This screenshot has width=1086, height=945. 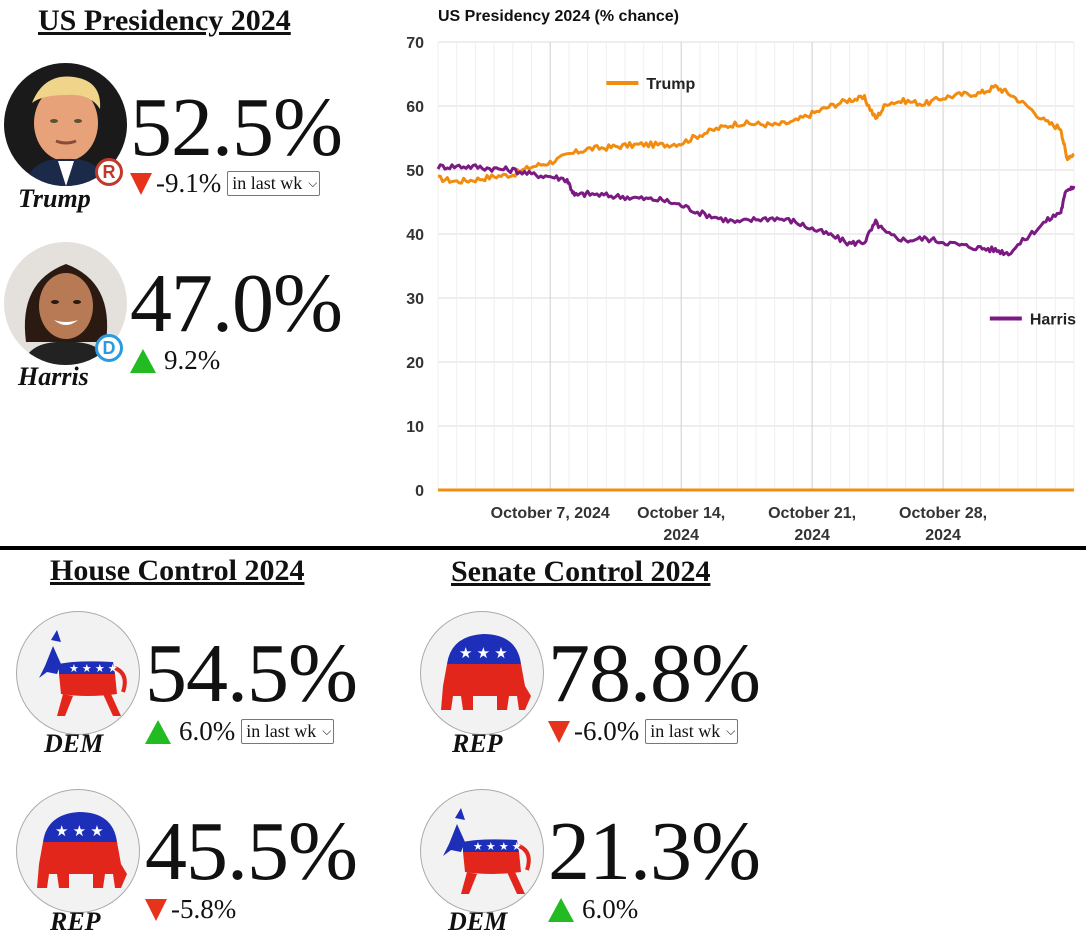 I want to click on presidency-title: US Presidency 2024, so click(x=164, y=20).